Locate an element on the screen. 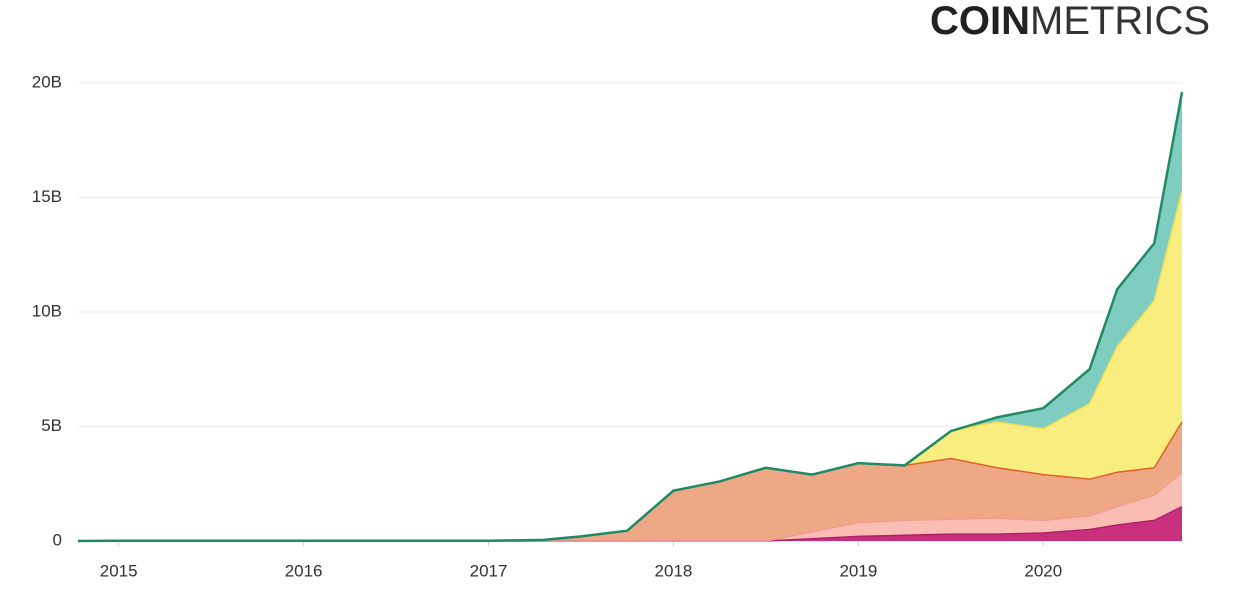 The width and height of the screenshot is (1250, 614). x-tick-label: 2016 is located at coordinates (304, 570).